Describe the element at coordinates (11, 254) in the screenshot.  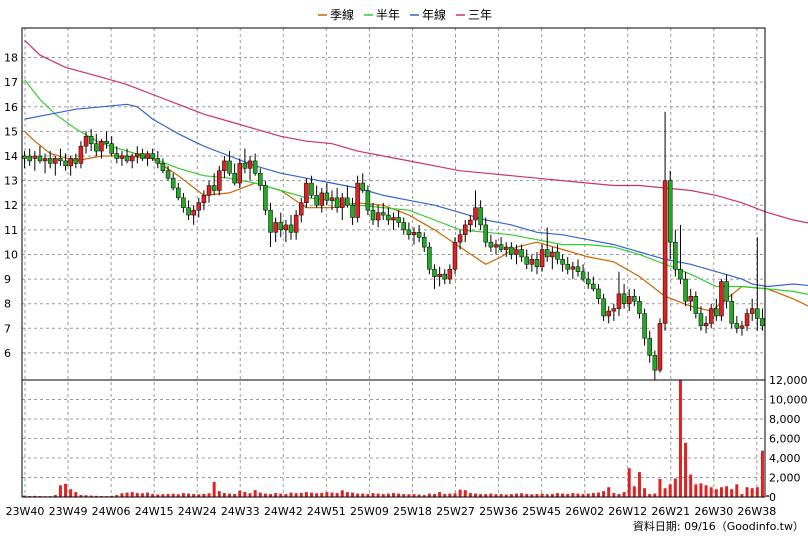
I see `price-tick-label: 10` at that location.